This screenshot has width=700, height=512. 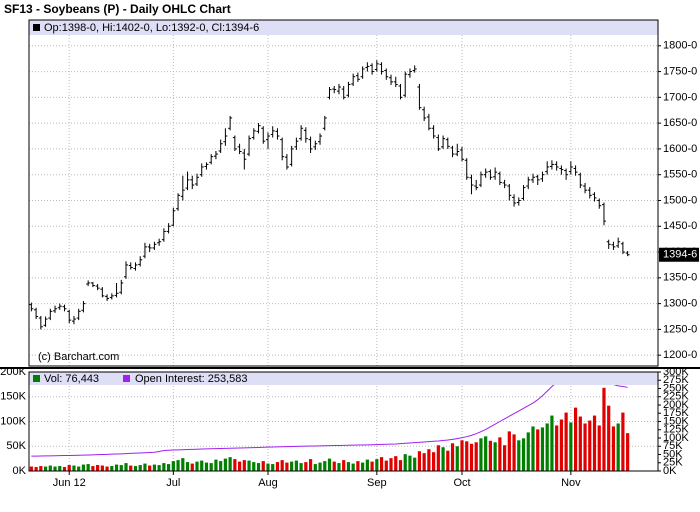 I want to click on y2-tick-label: 75K, so click(x=673, y=446).